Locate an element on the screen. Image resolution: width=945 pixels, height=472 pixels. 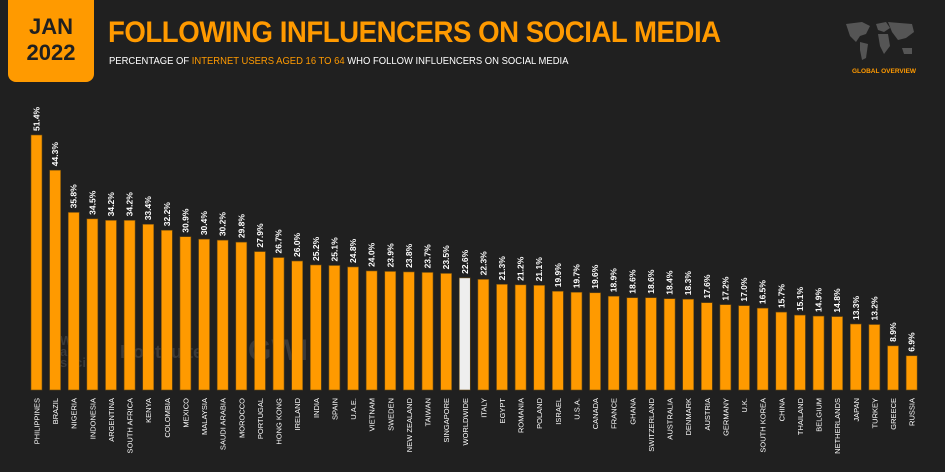
category-label: ROMANIA is located at coordinates (521, 415).